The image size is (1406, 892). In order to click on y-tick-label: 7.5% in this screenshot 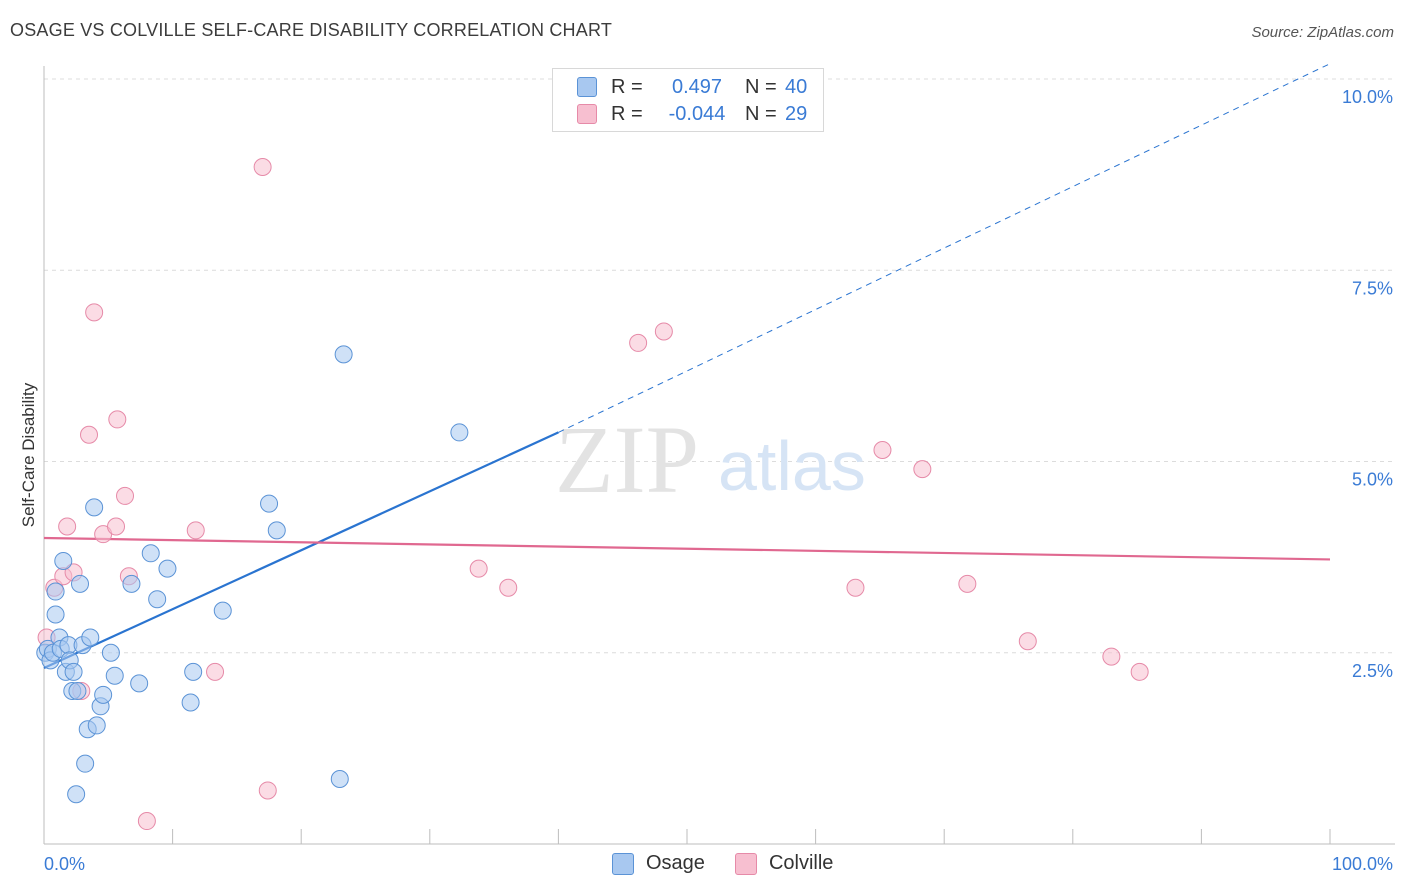, I will do `click(1372, 288)`.